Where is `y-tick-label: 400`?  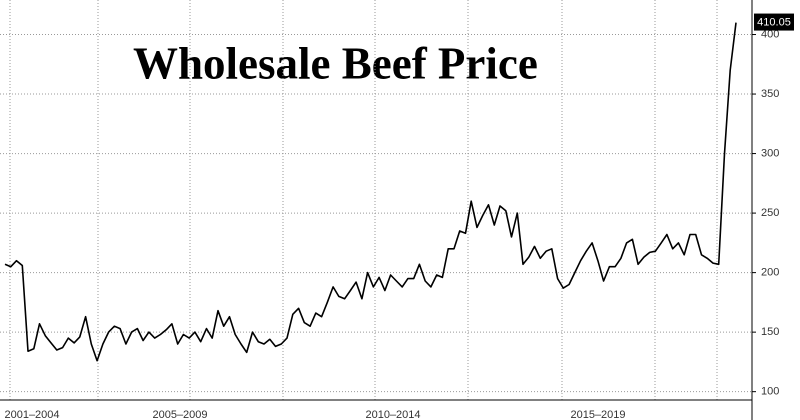
y-tick-label: 400 is located at coordinates (770, 34).